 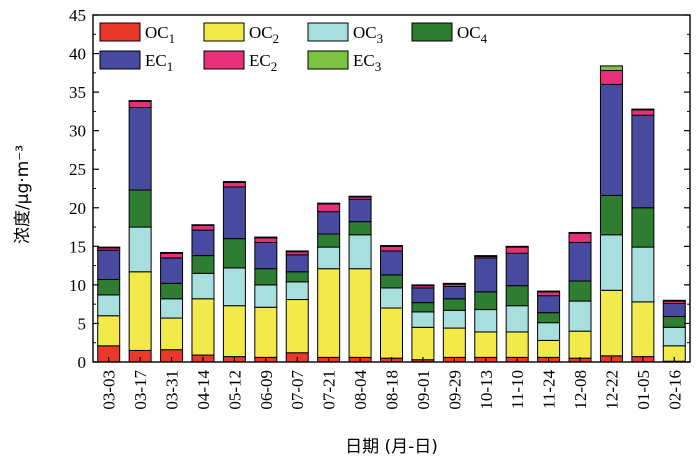 What do you see at coordinates (643, 390) in the screenshot?
I see `x-tick-label: 01-05` at bounding box center [643, 390].